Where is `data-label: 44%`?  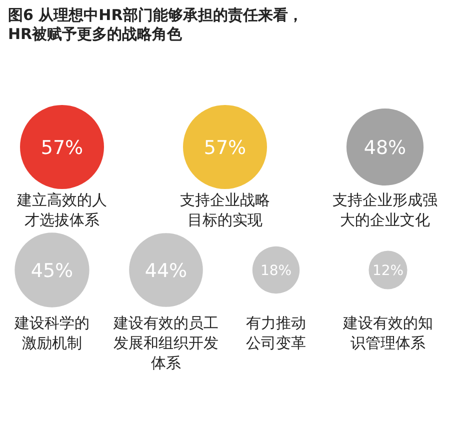 data-label: 44% is located at coordinates (166, 271).